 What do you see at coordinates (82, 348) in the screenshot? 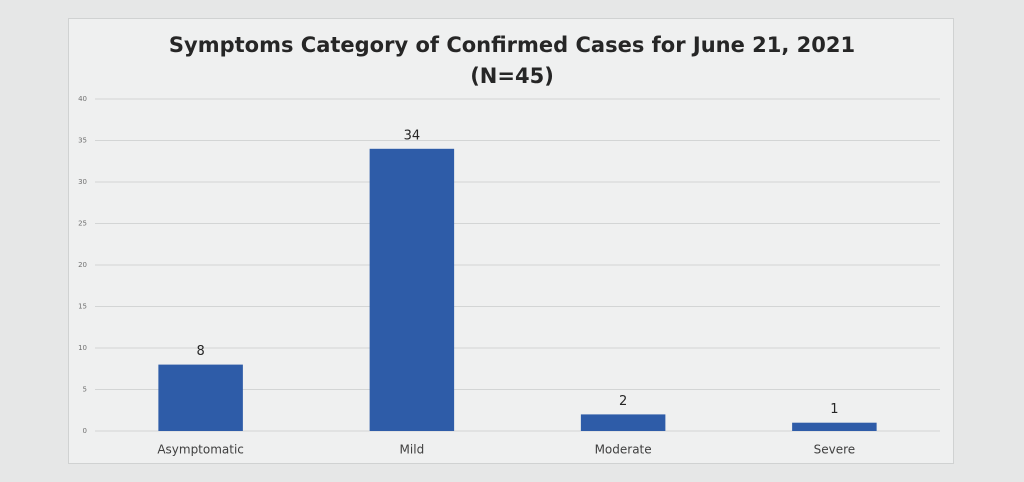
I see `y-tick-label: 10` at bounding box center [82, 348].